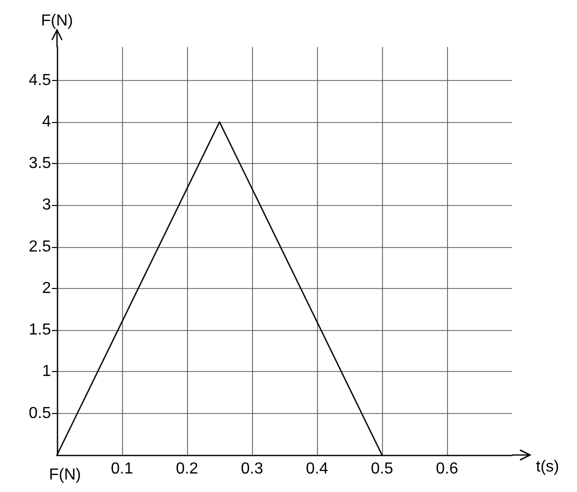  What do you see at coordinates (47, 121) in the screenshot?
I see `y-tick-label: 4` at bounding box center [47, 121].